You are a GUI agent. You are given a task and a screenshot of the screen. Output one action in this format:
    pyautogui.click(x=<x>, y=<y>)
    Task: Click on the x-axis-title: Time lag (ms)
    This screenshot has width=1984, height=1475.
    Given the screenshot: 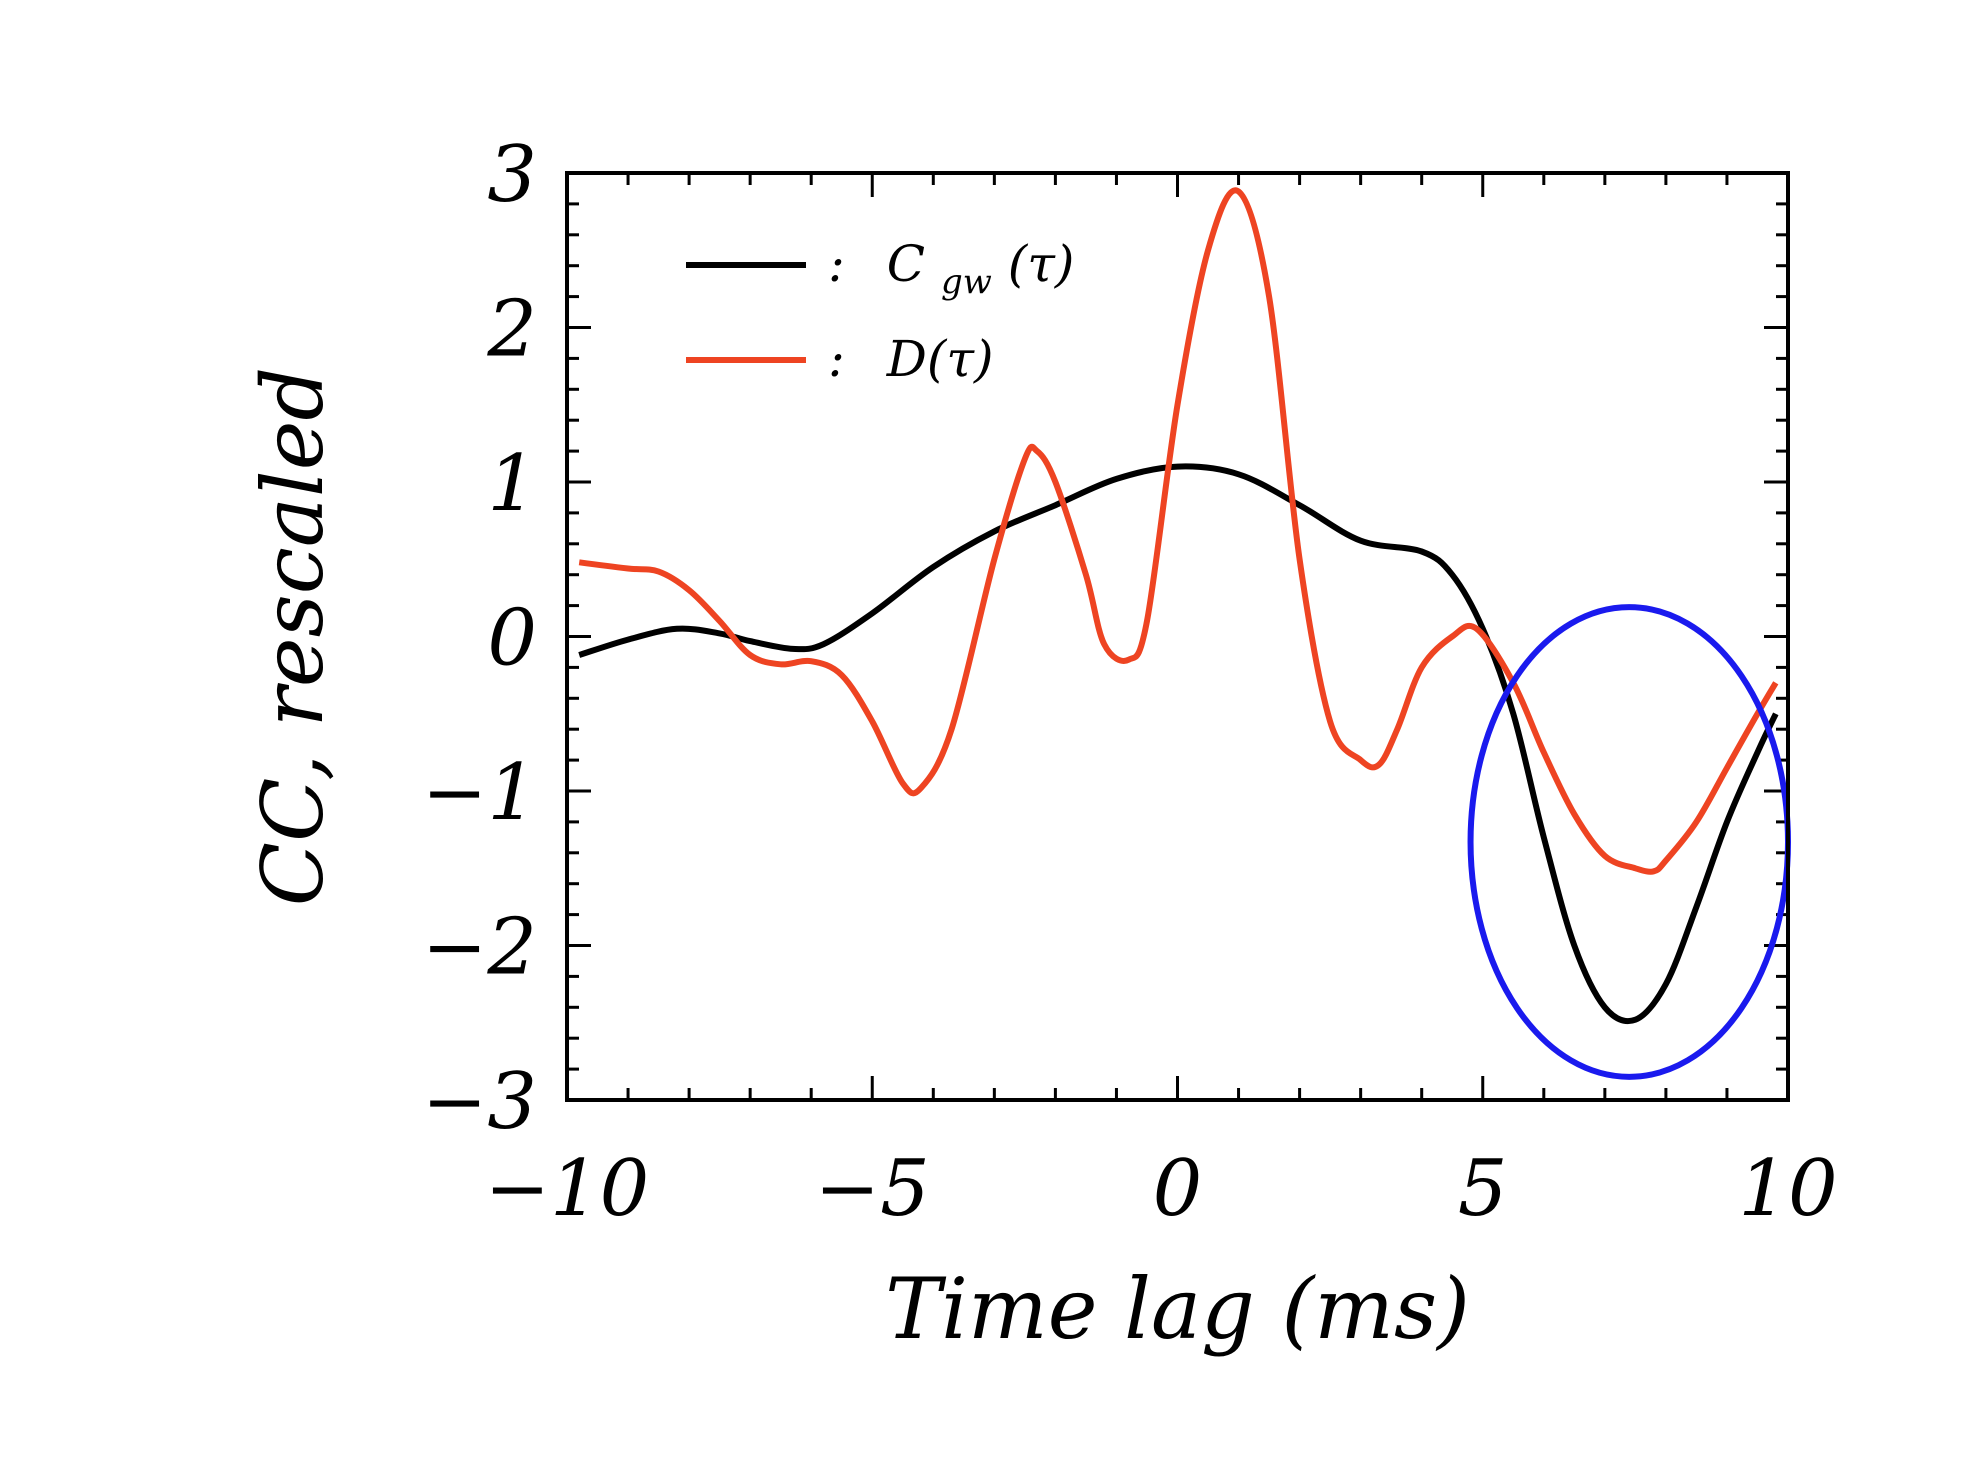 What is the action you would take?
    pyautogui.click(x=1177, y=1309)
    